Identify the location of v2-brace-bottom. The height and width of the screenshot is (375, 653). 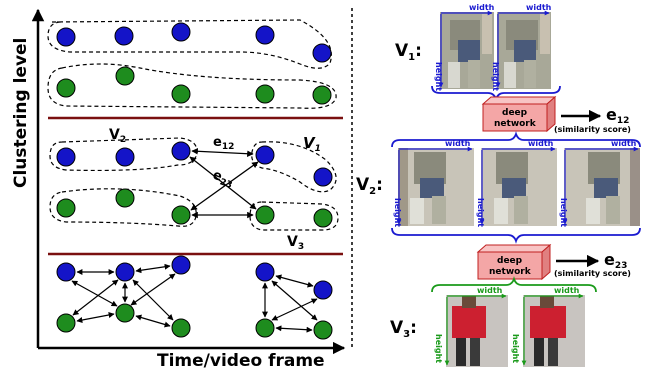
(516, 235).